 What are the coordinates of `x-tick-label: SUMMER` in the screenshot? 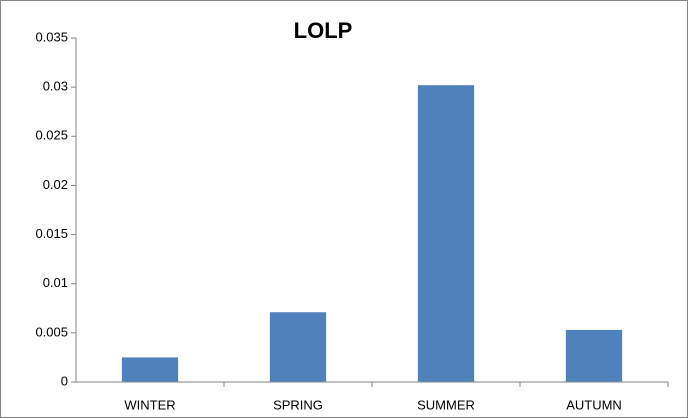 It's located at (446, 404).